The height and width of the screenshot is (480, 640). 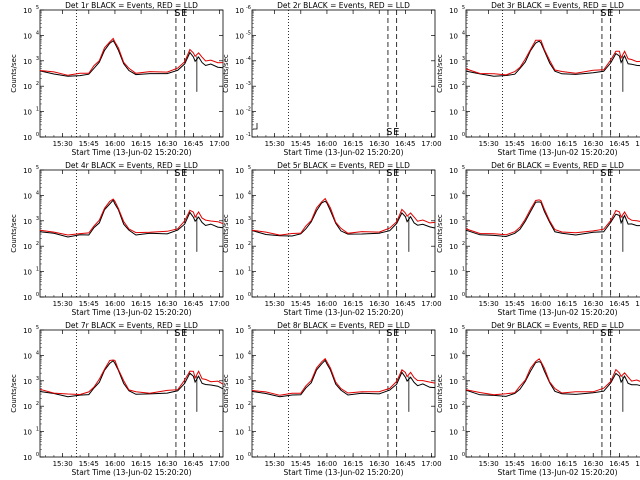 What do you see at coordinates (131, 325) in the screenshot?
I see `panel-title: Det 7r BLACK = Events, RED = LLD` at bounding box center [131, 325].